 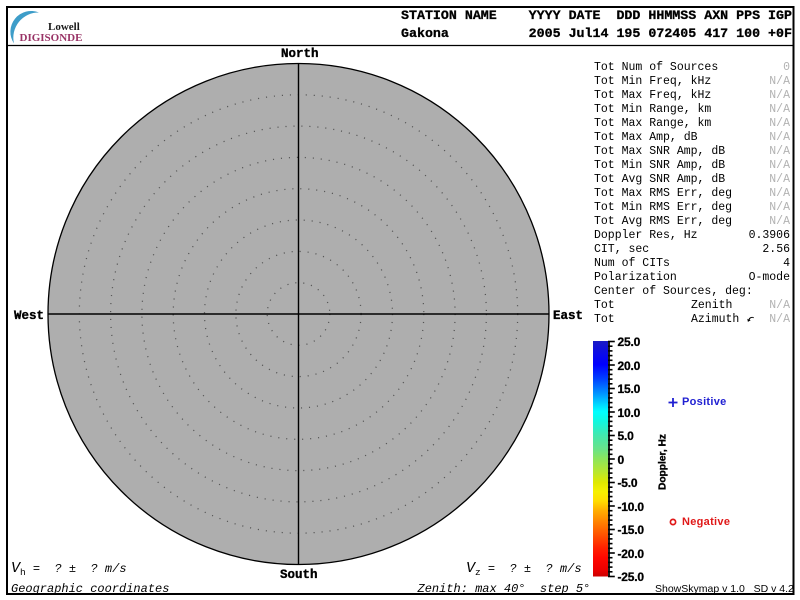 I want to click on svg-text: Doppler, Hz, so click(x=663, y=462).